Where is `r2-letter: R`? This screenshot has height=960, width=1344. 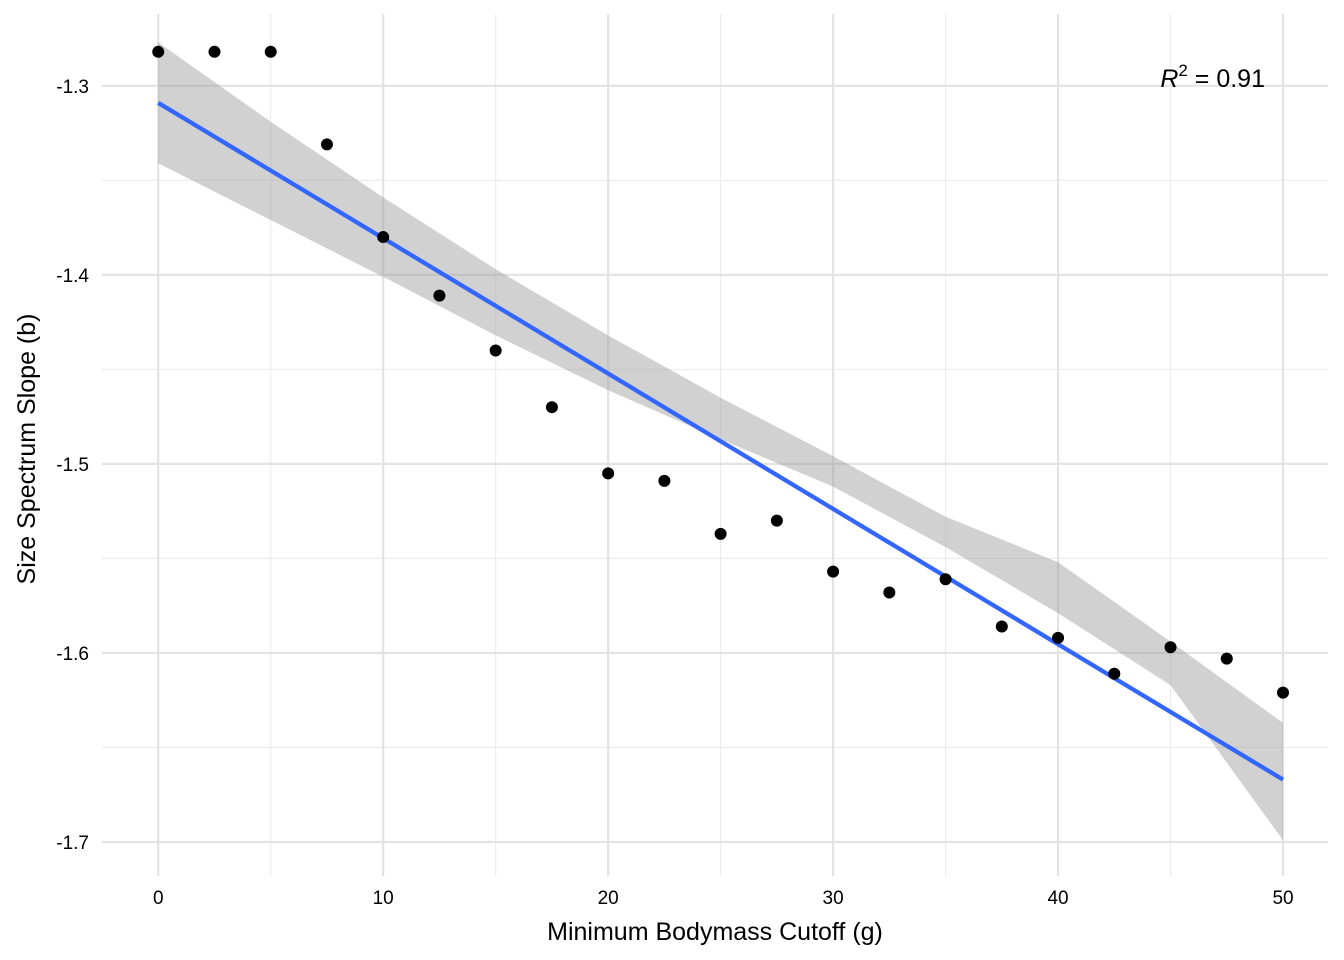
r2-letter: R is located at coordinates (1169, 79).